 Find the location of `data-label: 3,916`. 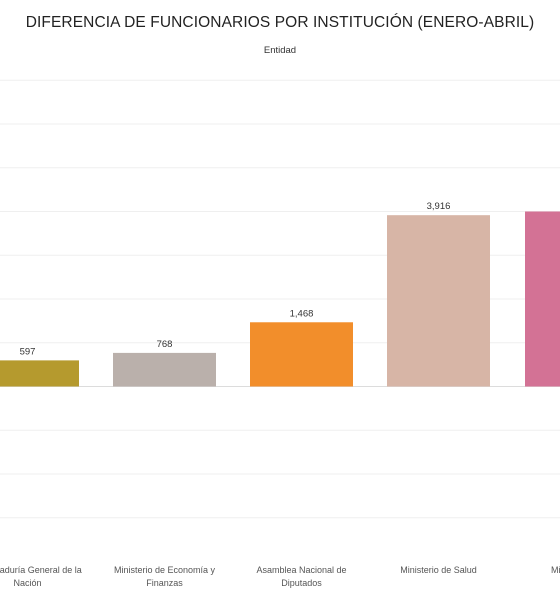

data-label: 3,916 is located at coordinates (439, 206).